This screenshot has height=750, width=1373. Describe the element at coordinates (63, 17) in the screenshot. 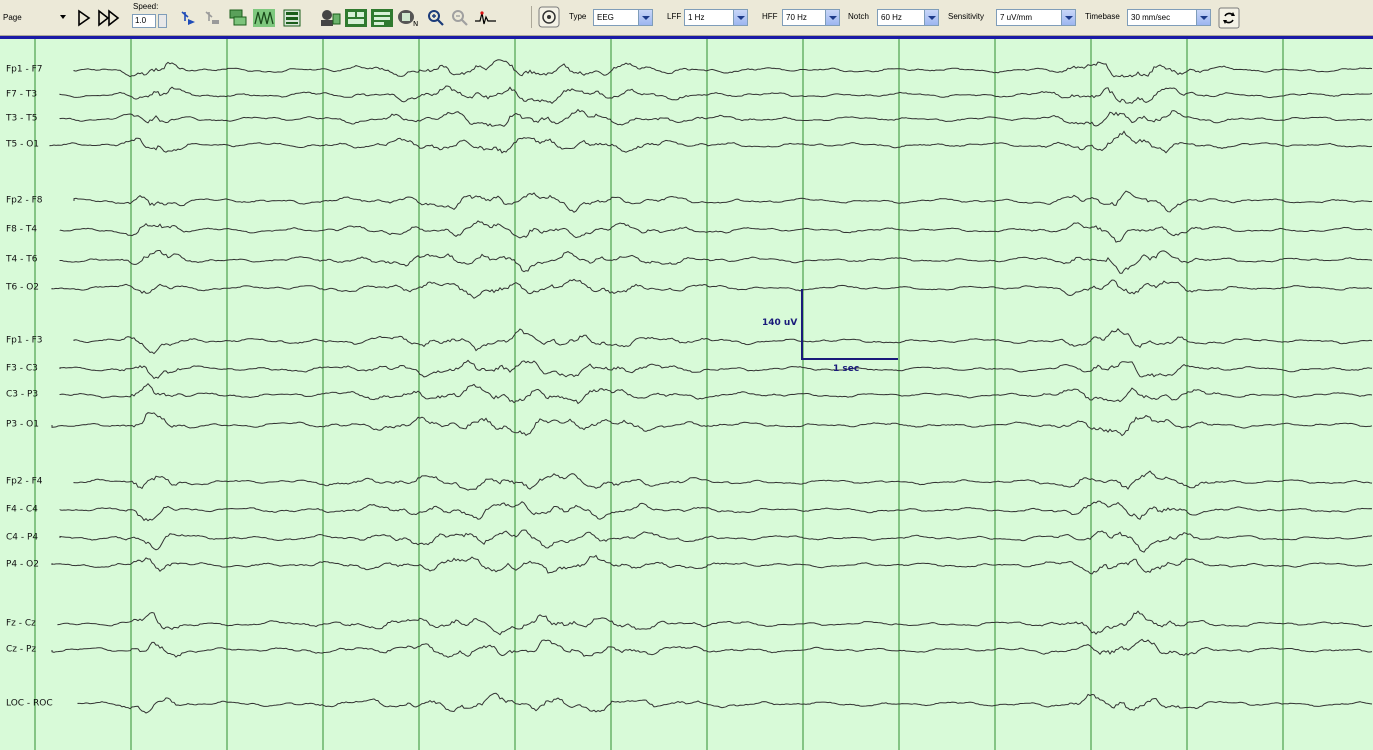

I see `page-dropdown-icon` at that location.